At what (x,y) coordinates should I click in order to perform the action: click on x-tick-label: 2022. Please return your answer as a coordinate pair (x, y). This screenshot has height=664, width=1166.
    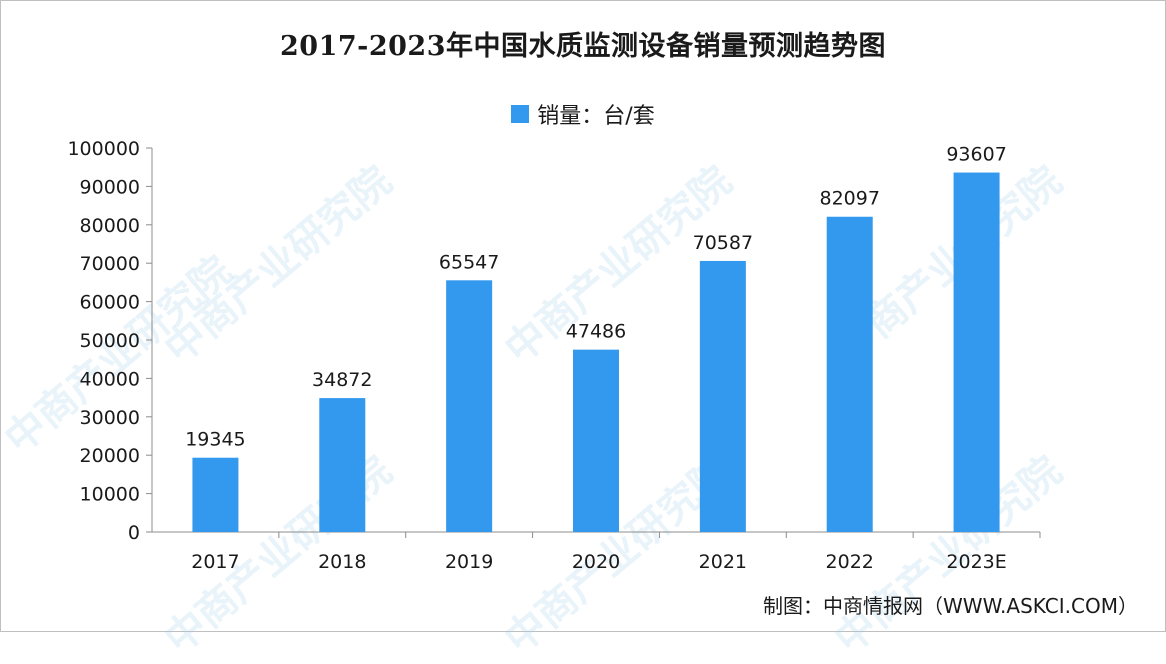
    Looking at the image, I should click on (850, 562).